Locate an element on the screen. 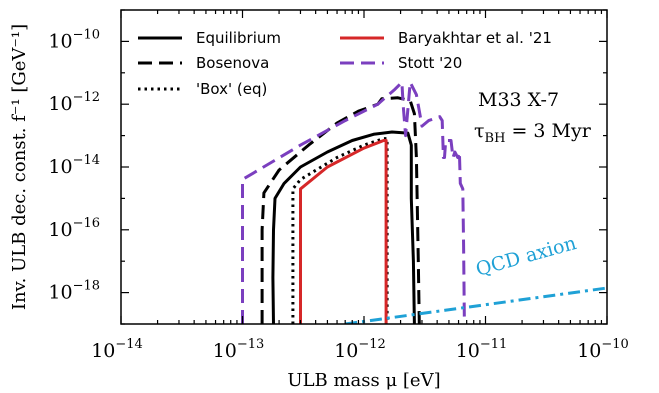 Image resolution: width=659 pixels, height=393 pixels. x-tick-label: 10−14 is located at coordinates (117, 349).